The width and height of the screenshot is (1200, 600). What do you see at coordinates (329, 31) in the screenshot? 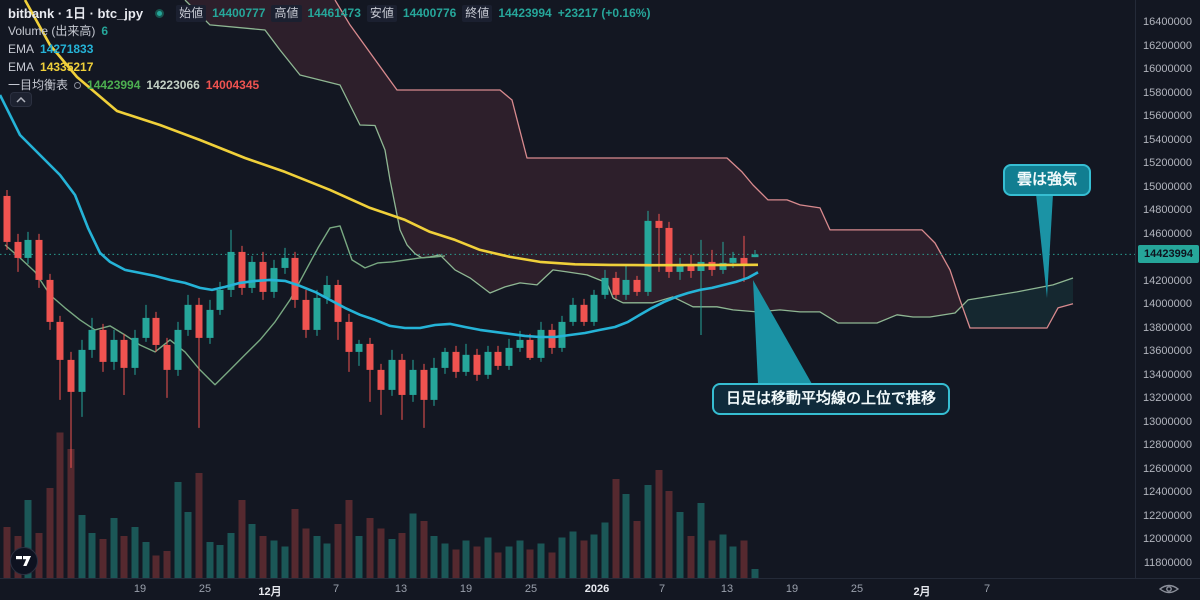
I see `indicator-row-volume: Volume (出来高) 6` at bounding box center [329, 31].